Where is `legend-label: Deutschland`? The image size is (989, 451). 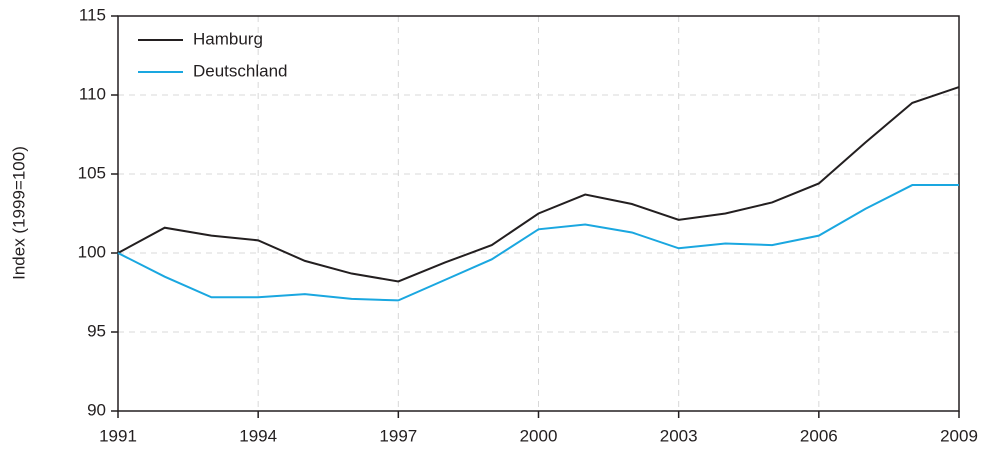
legend-label: Deutschland is located at coordinates (240, 70).